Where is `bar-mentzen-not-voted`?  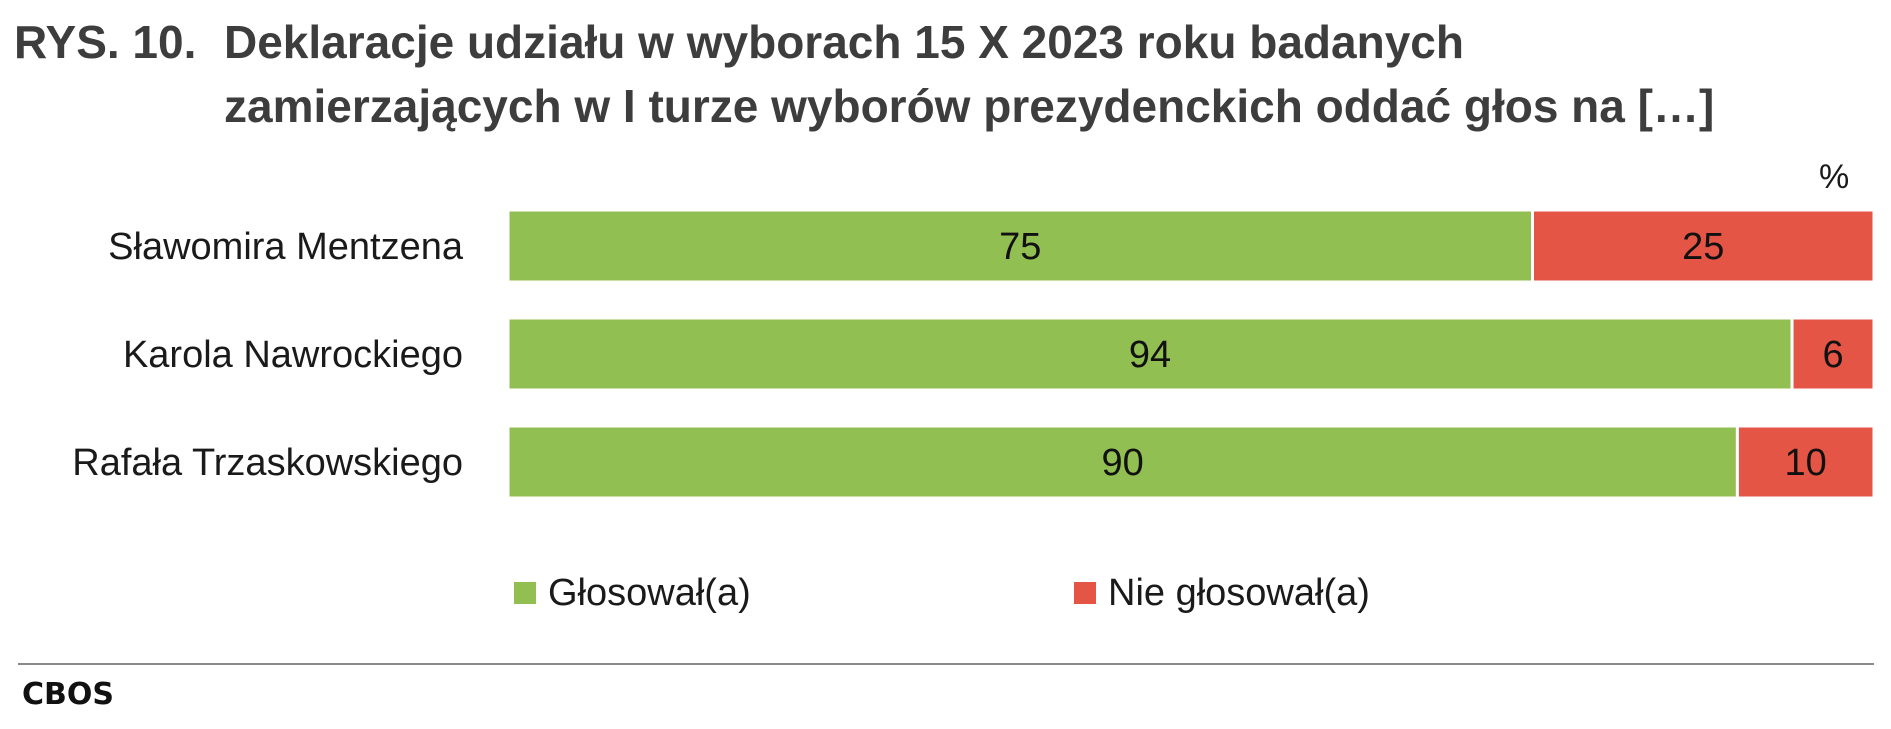
bar-mentzen-not-voted is located at coordinates (1703, 246).